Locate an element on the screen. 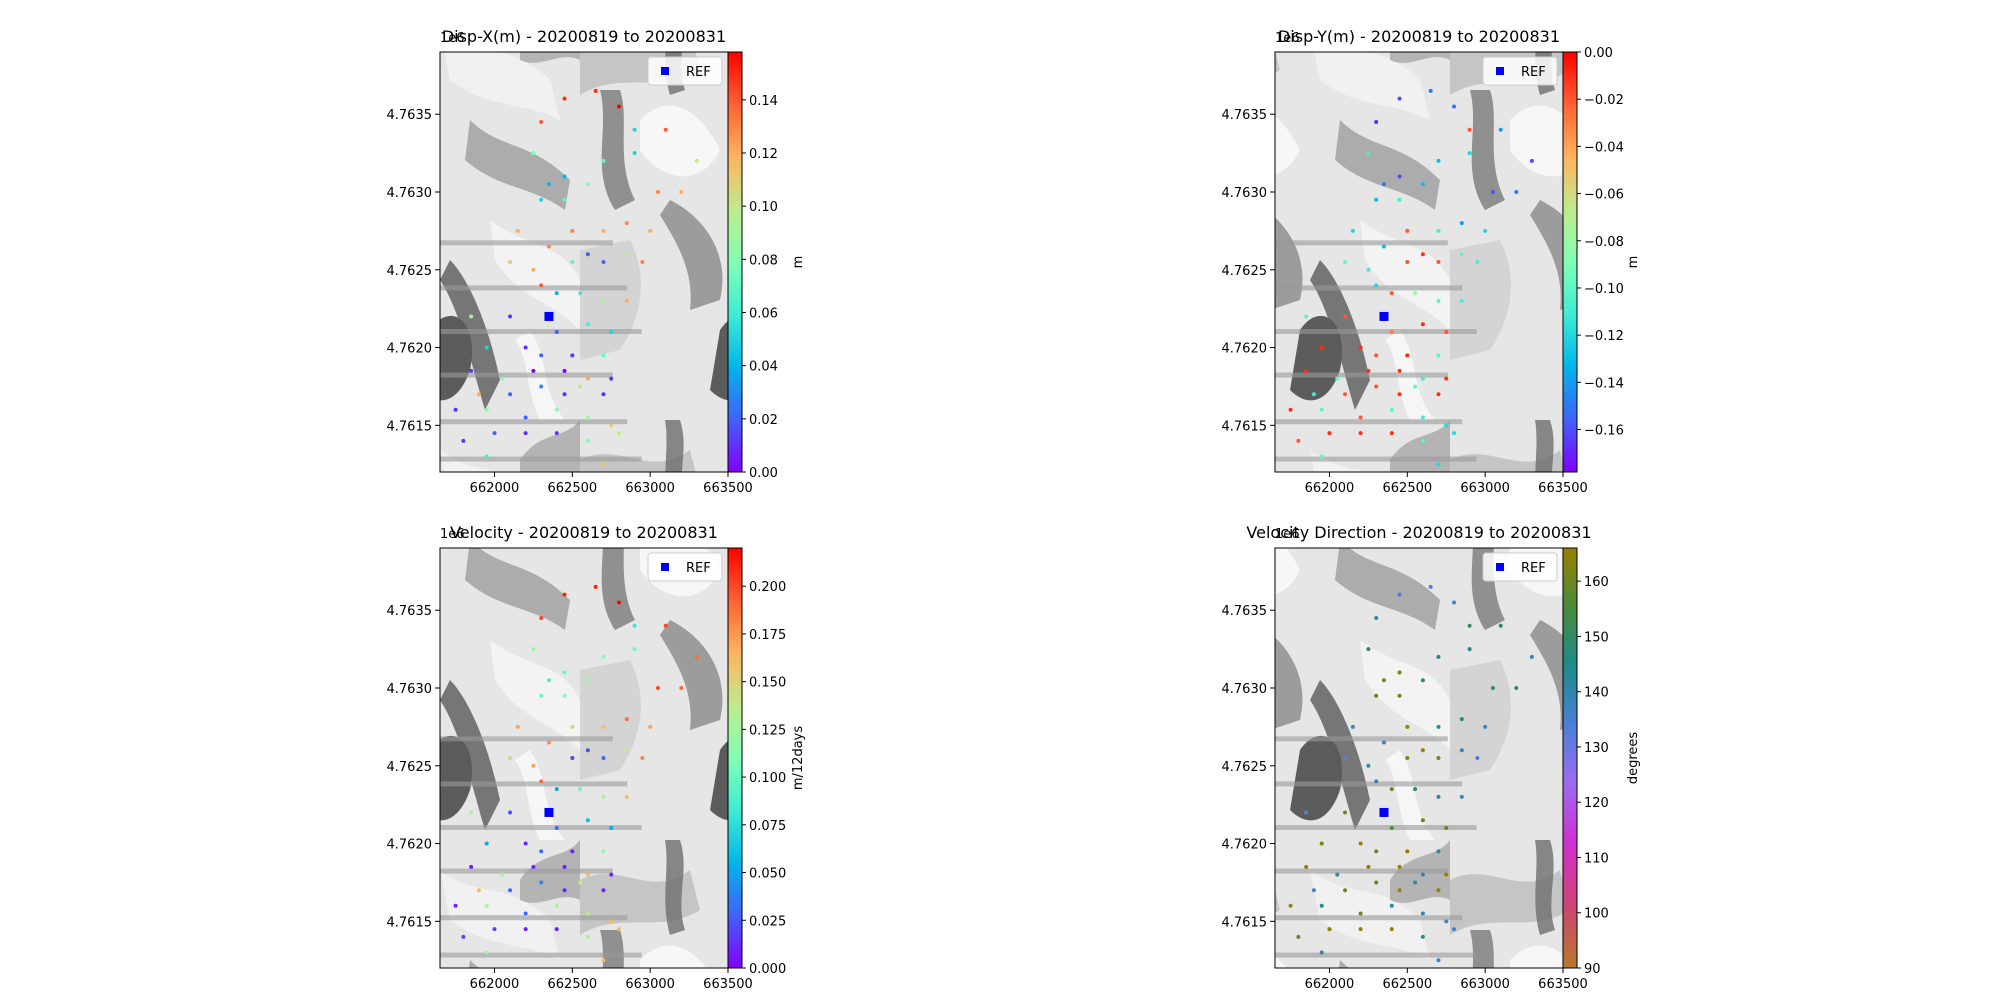  legend-marker is located at coordinates (665, 567).